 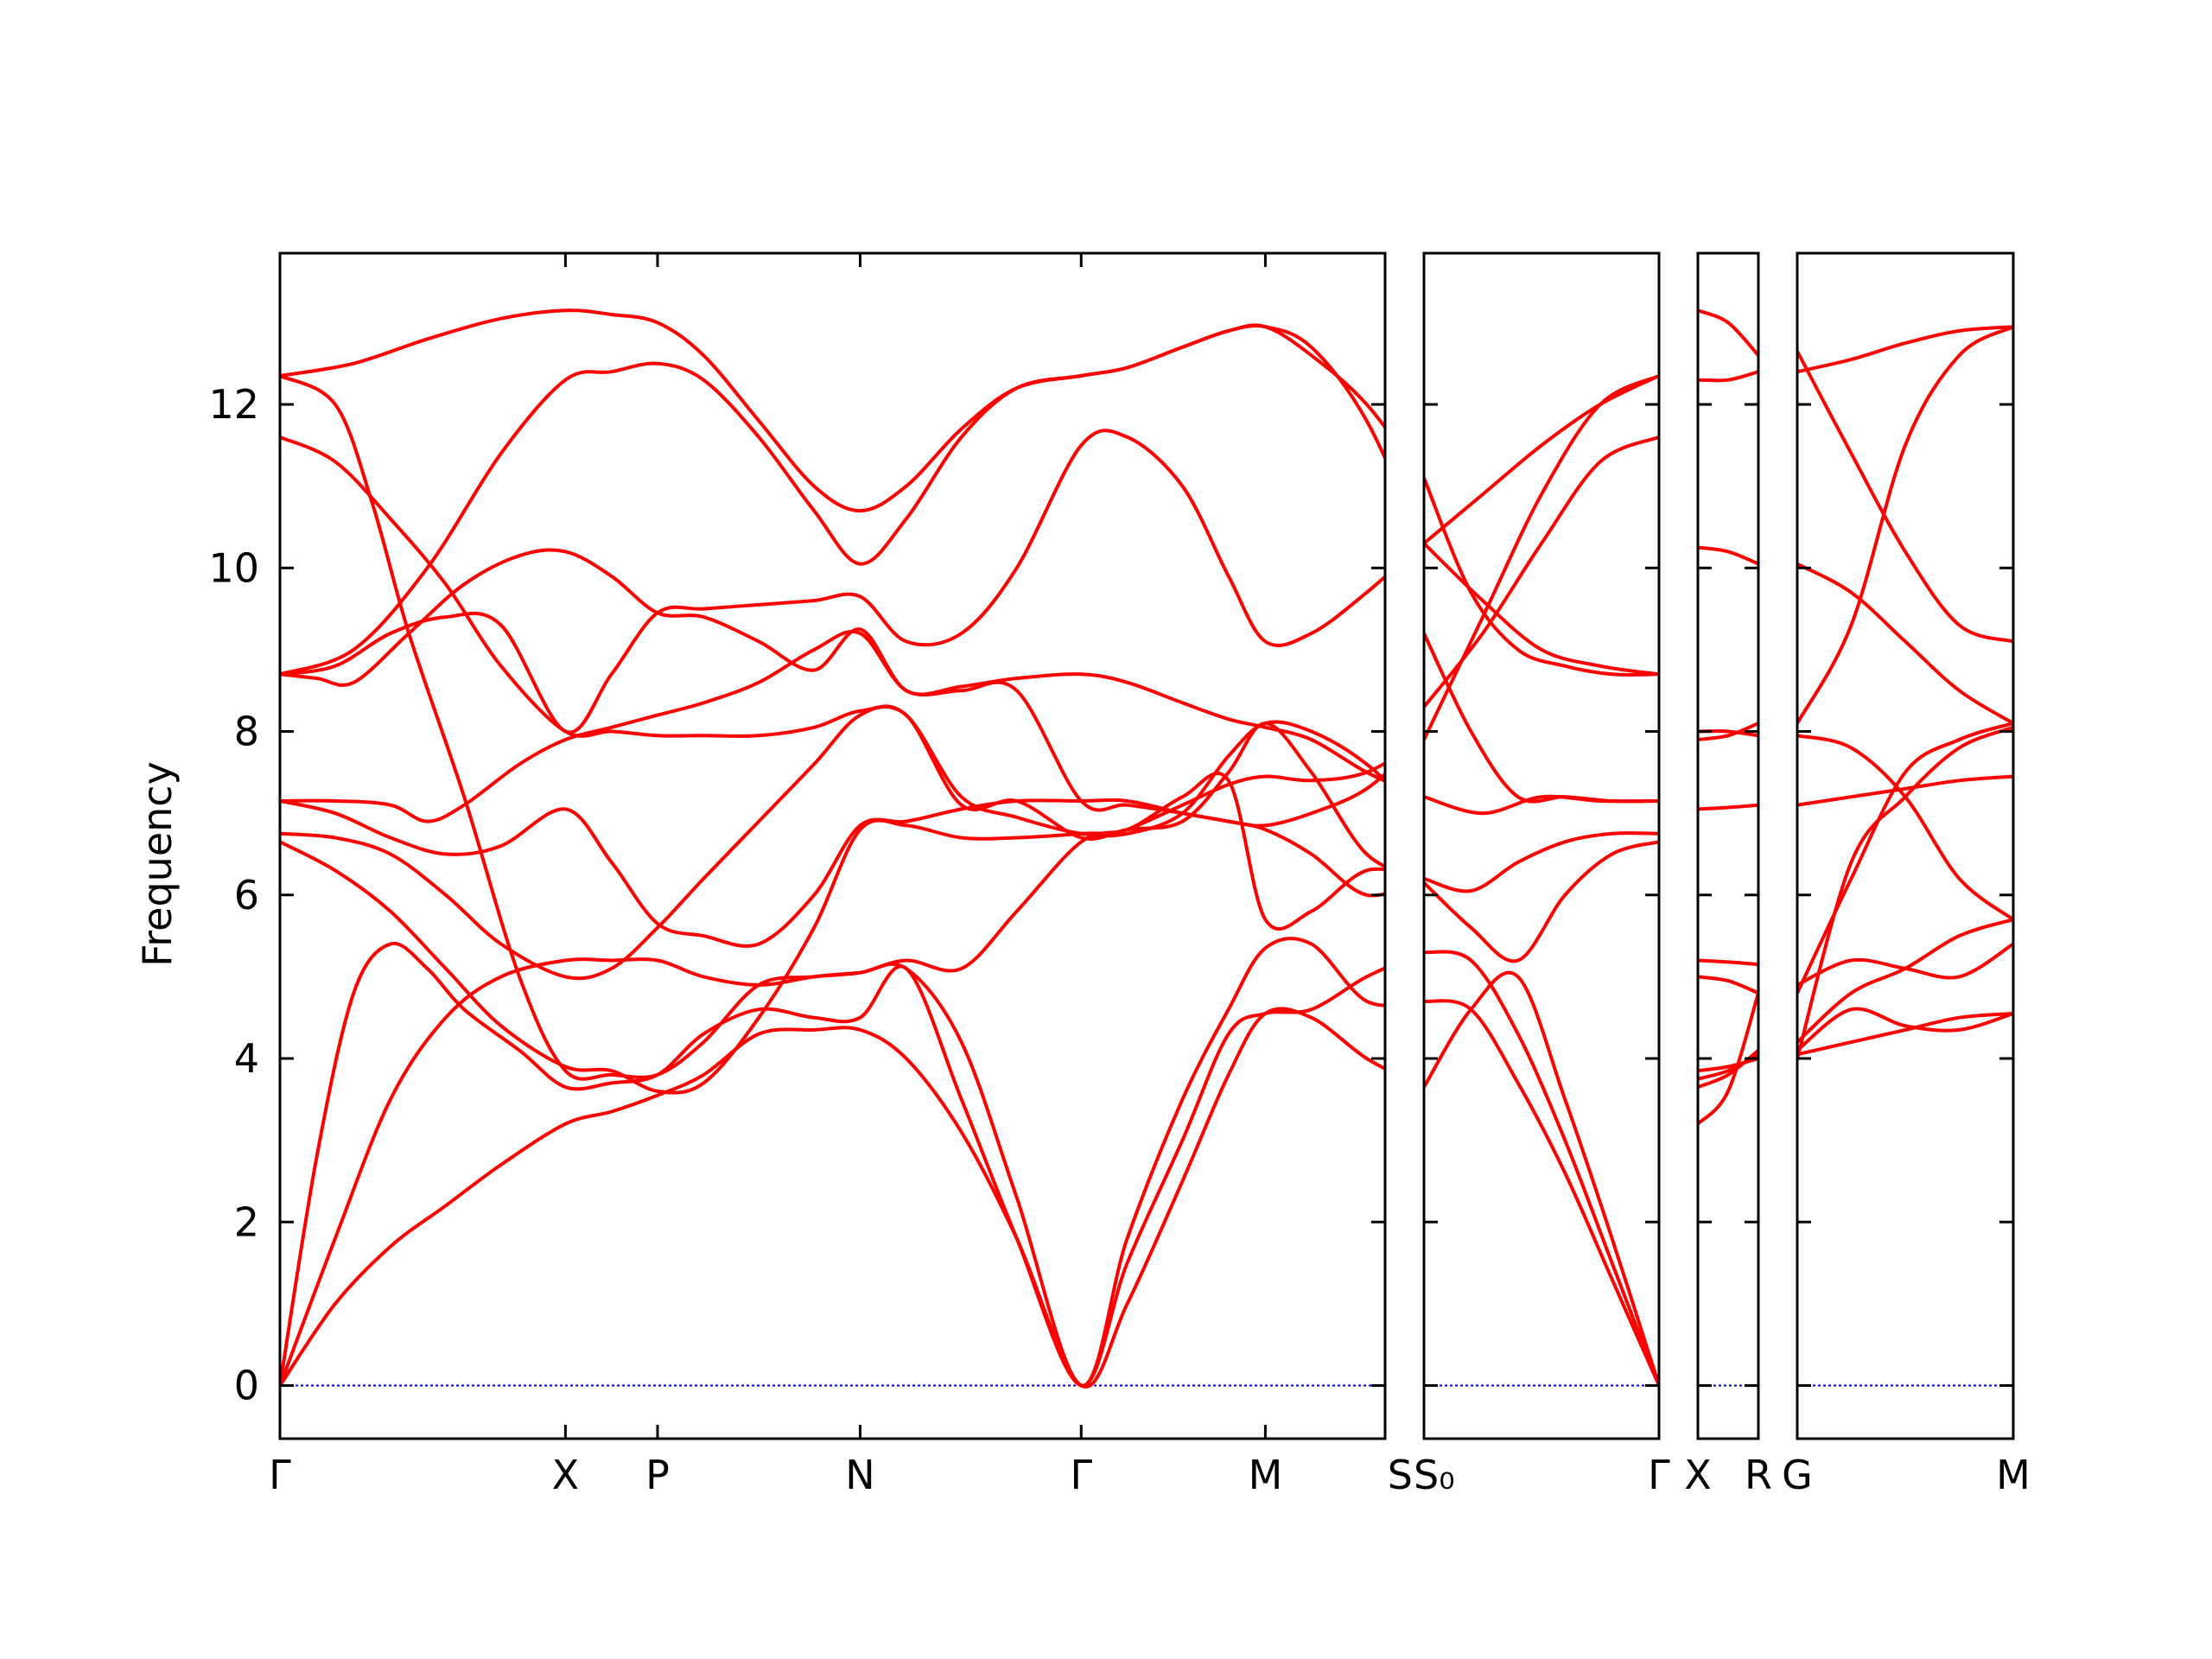 I want to click on y-tick-label-8: 8, so click(x=246, y=732).